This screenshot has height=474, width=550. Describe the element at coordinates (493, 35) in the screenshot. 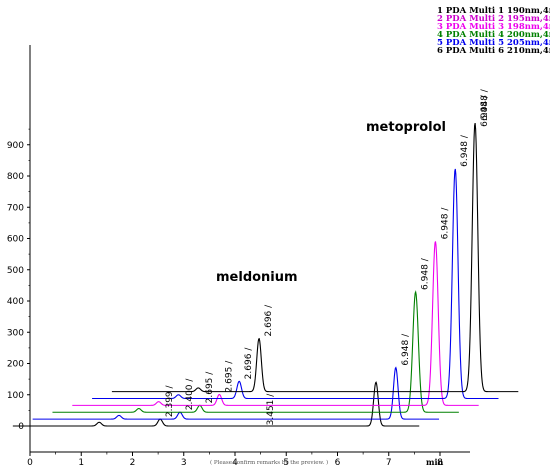

I see `legend-entry-4: 4 PDA Multi 4 200nm,4nm` at that location.